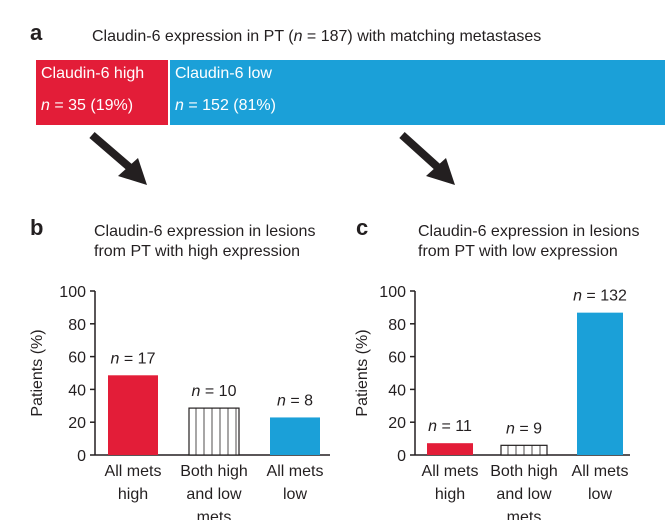 The height and width of the screenshot is (520, 665). What do you see at coordinates (298, 36) in the screenshot?
I see `panel-a-title-n: n` at bounding box center [298, 36].